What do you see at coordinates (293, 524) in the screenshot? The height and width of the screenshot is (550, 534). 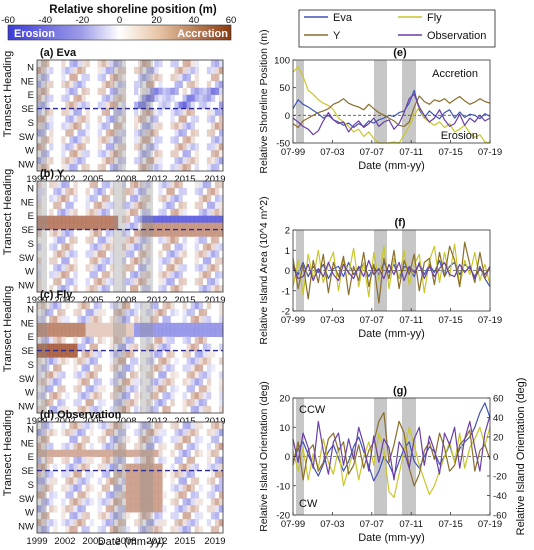 I see `x-tick-label: 07-99` at bounding box center [293, 524].